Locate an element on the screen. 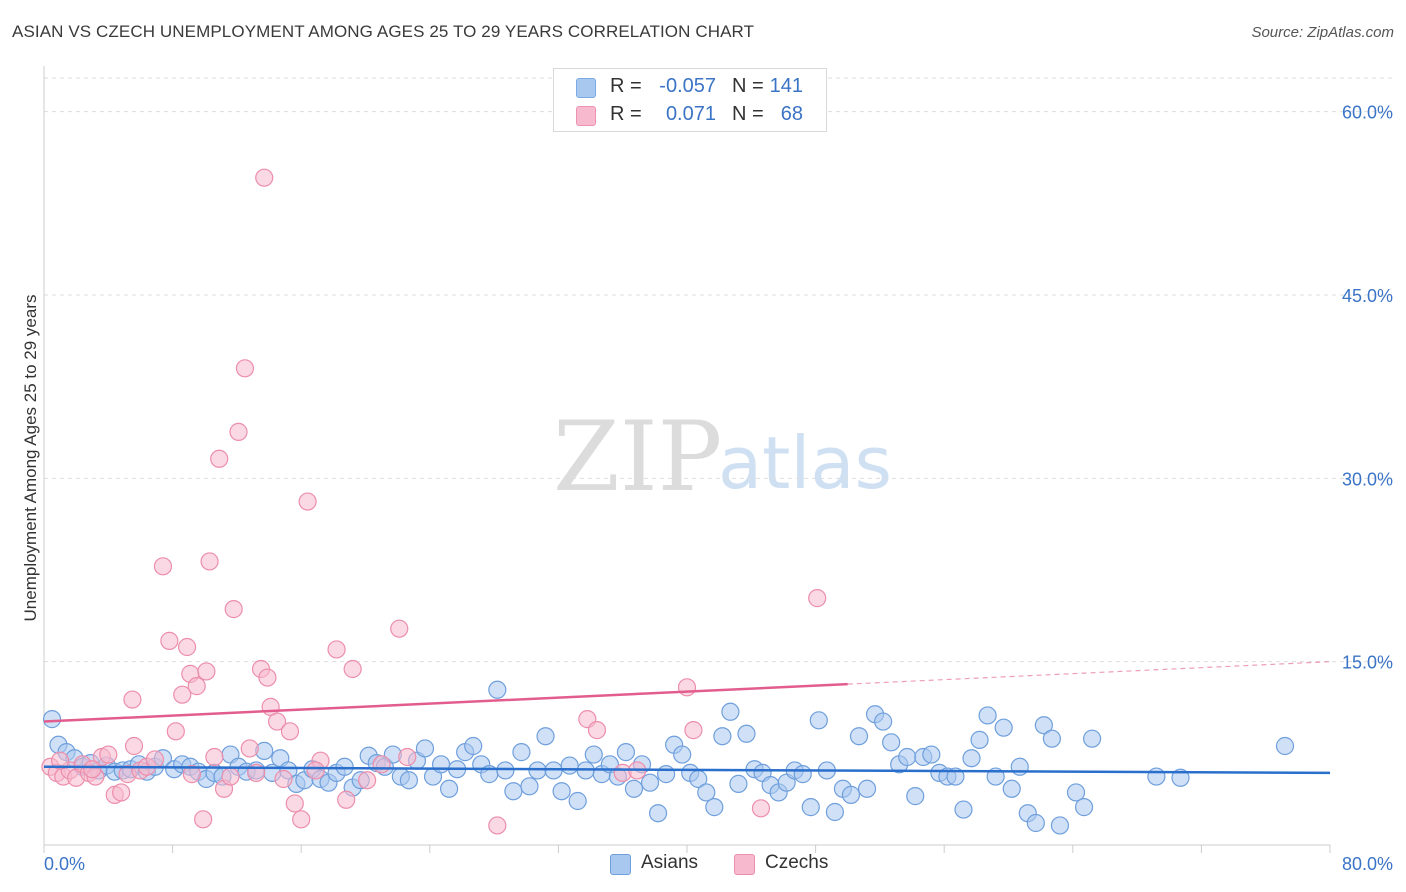 The width and height of the screenshot is (1406, 892). stats-legend-row-asians: R = -0.057 N = 141 is located at coordinates (690, 87).